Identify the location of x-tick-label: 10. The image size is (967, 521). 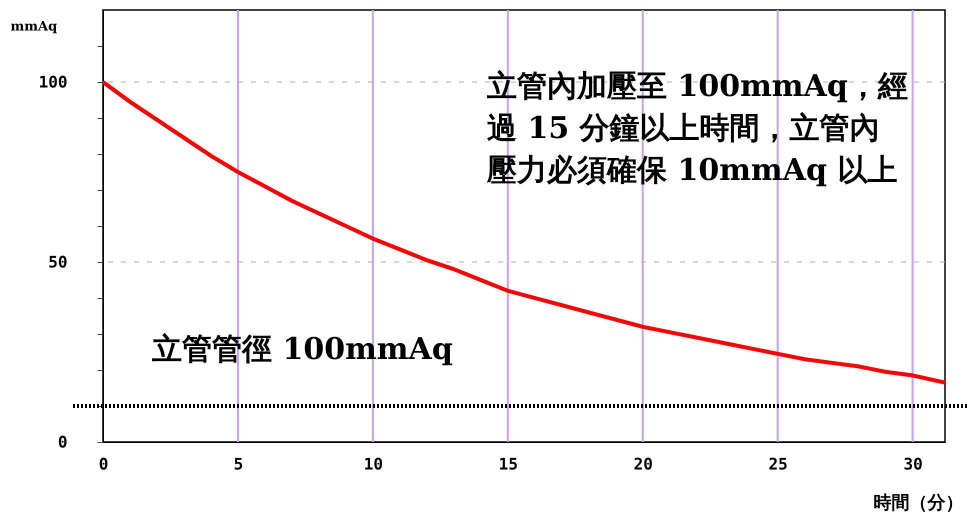
(374, 464).